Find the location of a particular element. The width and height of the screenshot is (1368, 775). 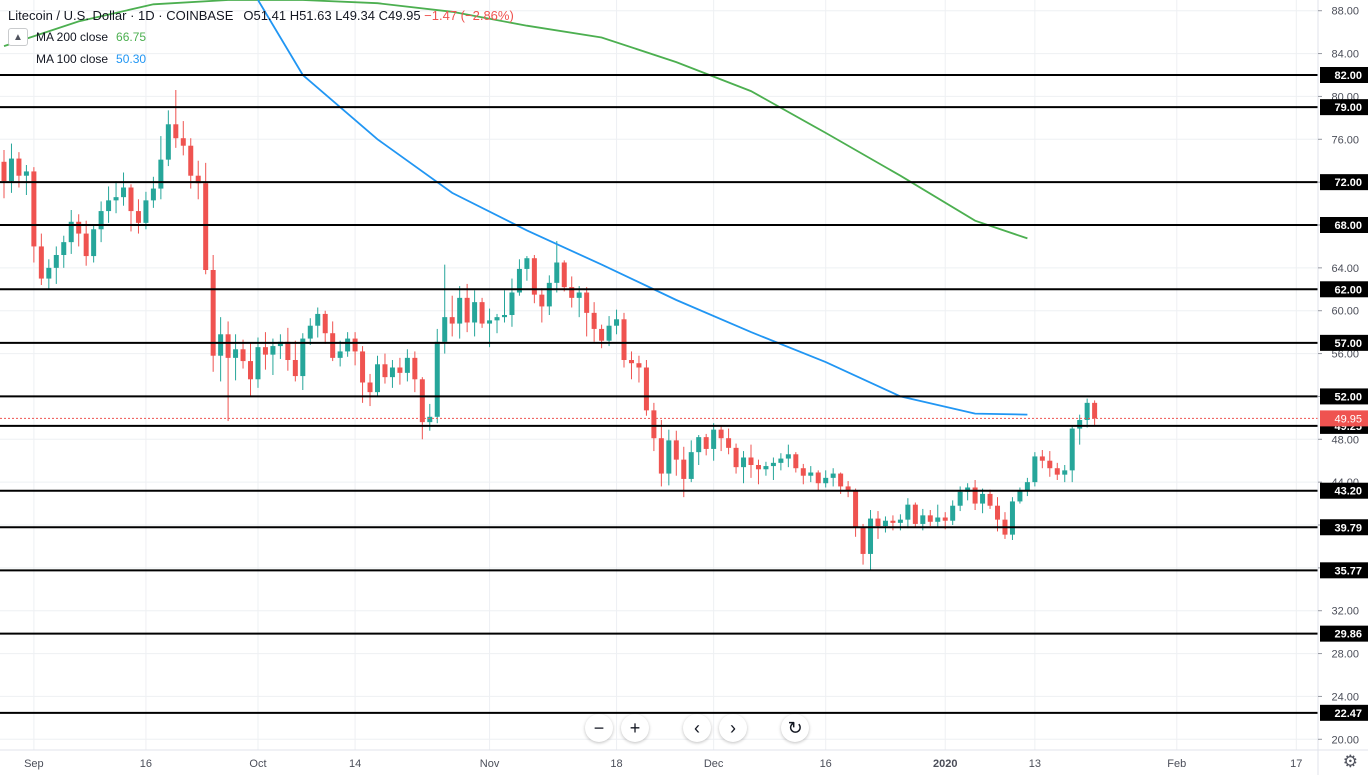

scroll-right-button: › is located at coordinates (733, 728).